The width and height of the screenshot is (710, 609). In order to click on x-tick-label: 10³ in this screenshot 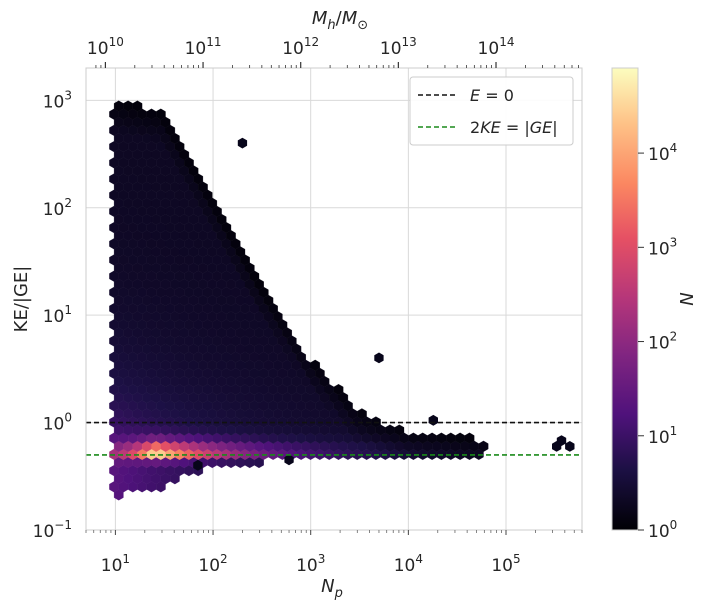, I will do `click(310, 564)`.